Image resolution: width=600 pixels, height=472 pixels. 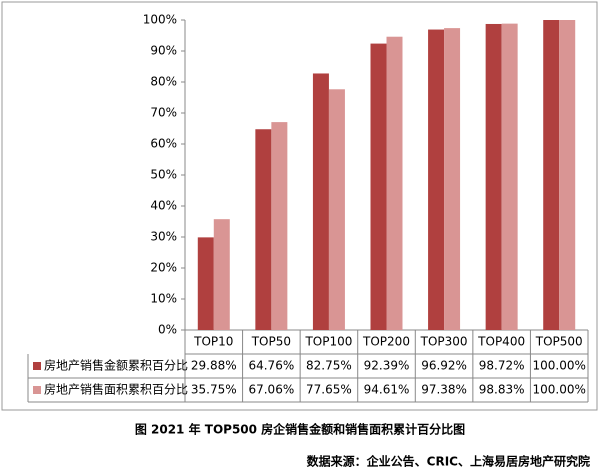 I want to click on value-label: 29.88%, so click(x=214, y=366).